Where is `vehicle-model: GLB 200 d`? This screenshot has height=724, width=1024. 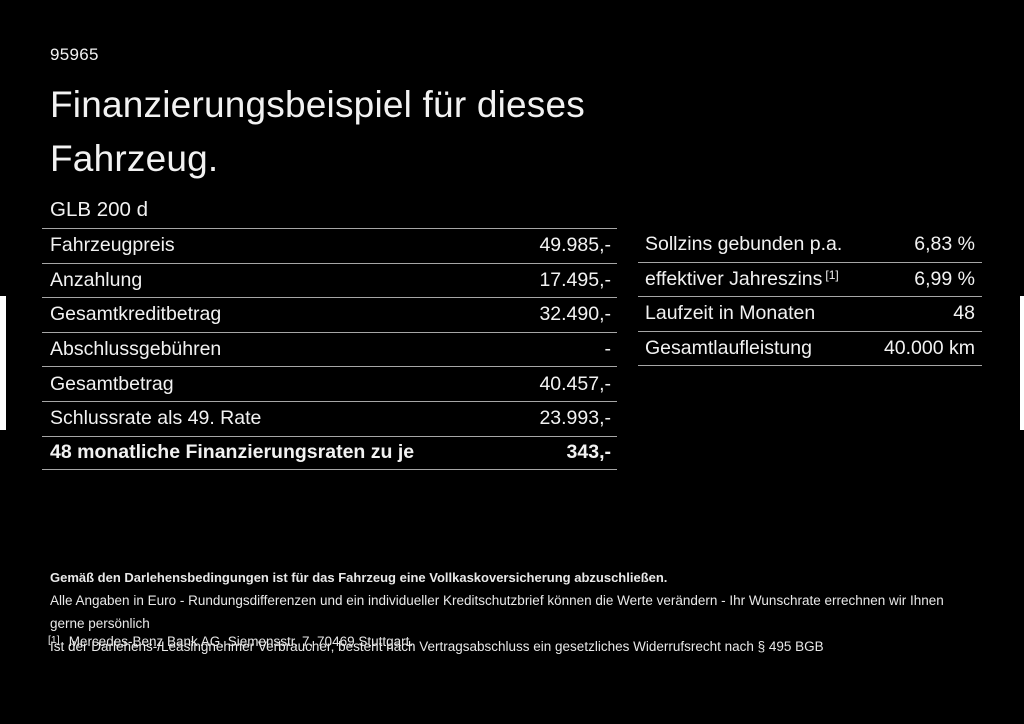
vehicle-model: GLB 200 d is located at coordinates (99, 209).